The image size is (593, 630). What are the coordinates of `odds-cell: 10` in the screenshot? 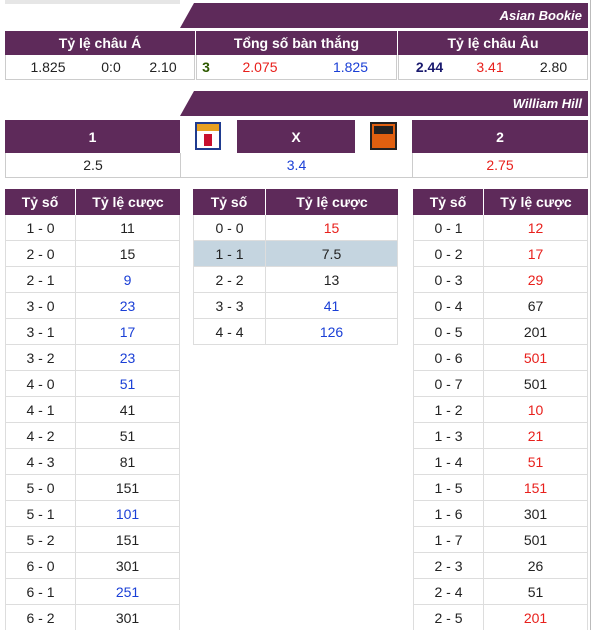 It's located at (535, 410).